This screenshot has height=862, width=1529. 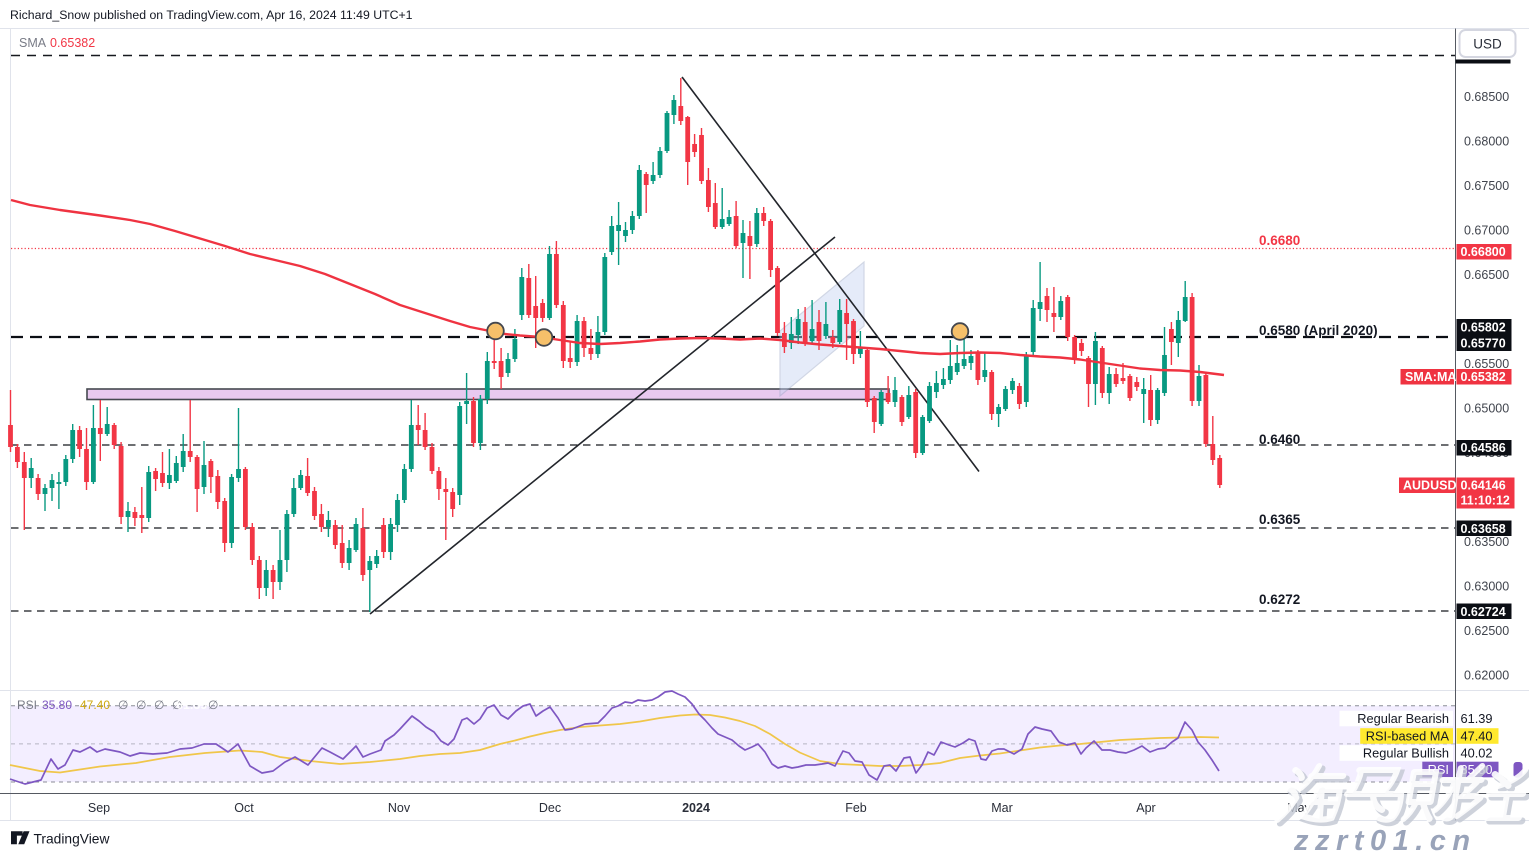 I want to click on svg-text: 0.66500, so click(x=1486, y=275).